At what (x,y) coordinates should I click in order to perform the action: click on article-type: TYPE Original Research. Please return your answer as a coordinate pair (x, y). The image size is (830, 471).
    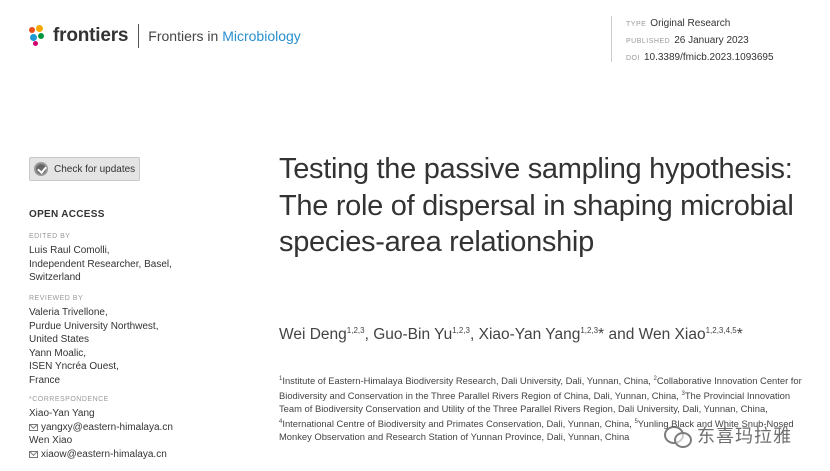
    Looking at the image, I should click on (678, 23).